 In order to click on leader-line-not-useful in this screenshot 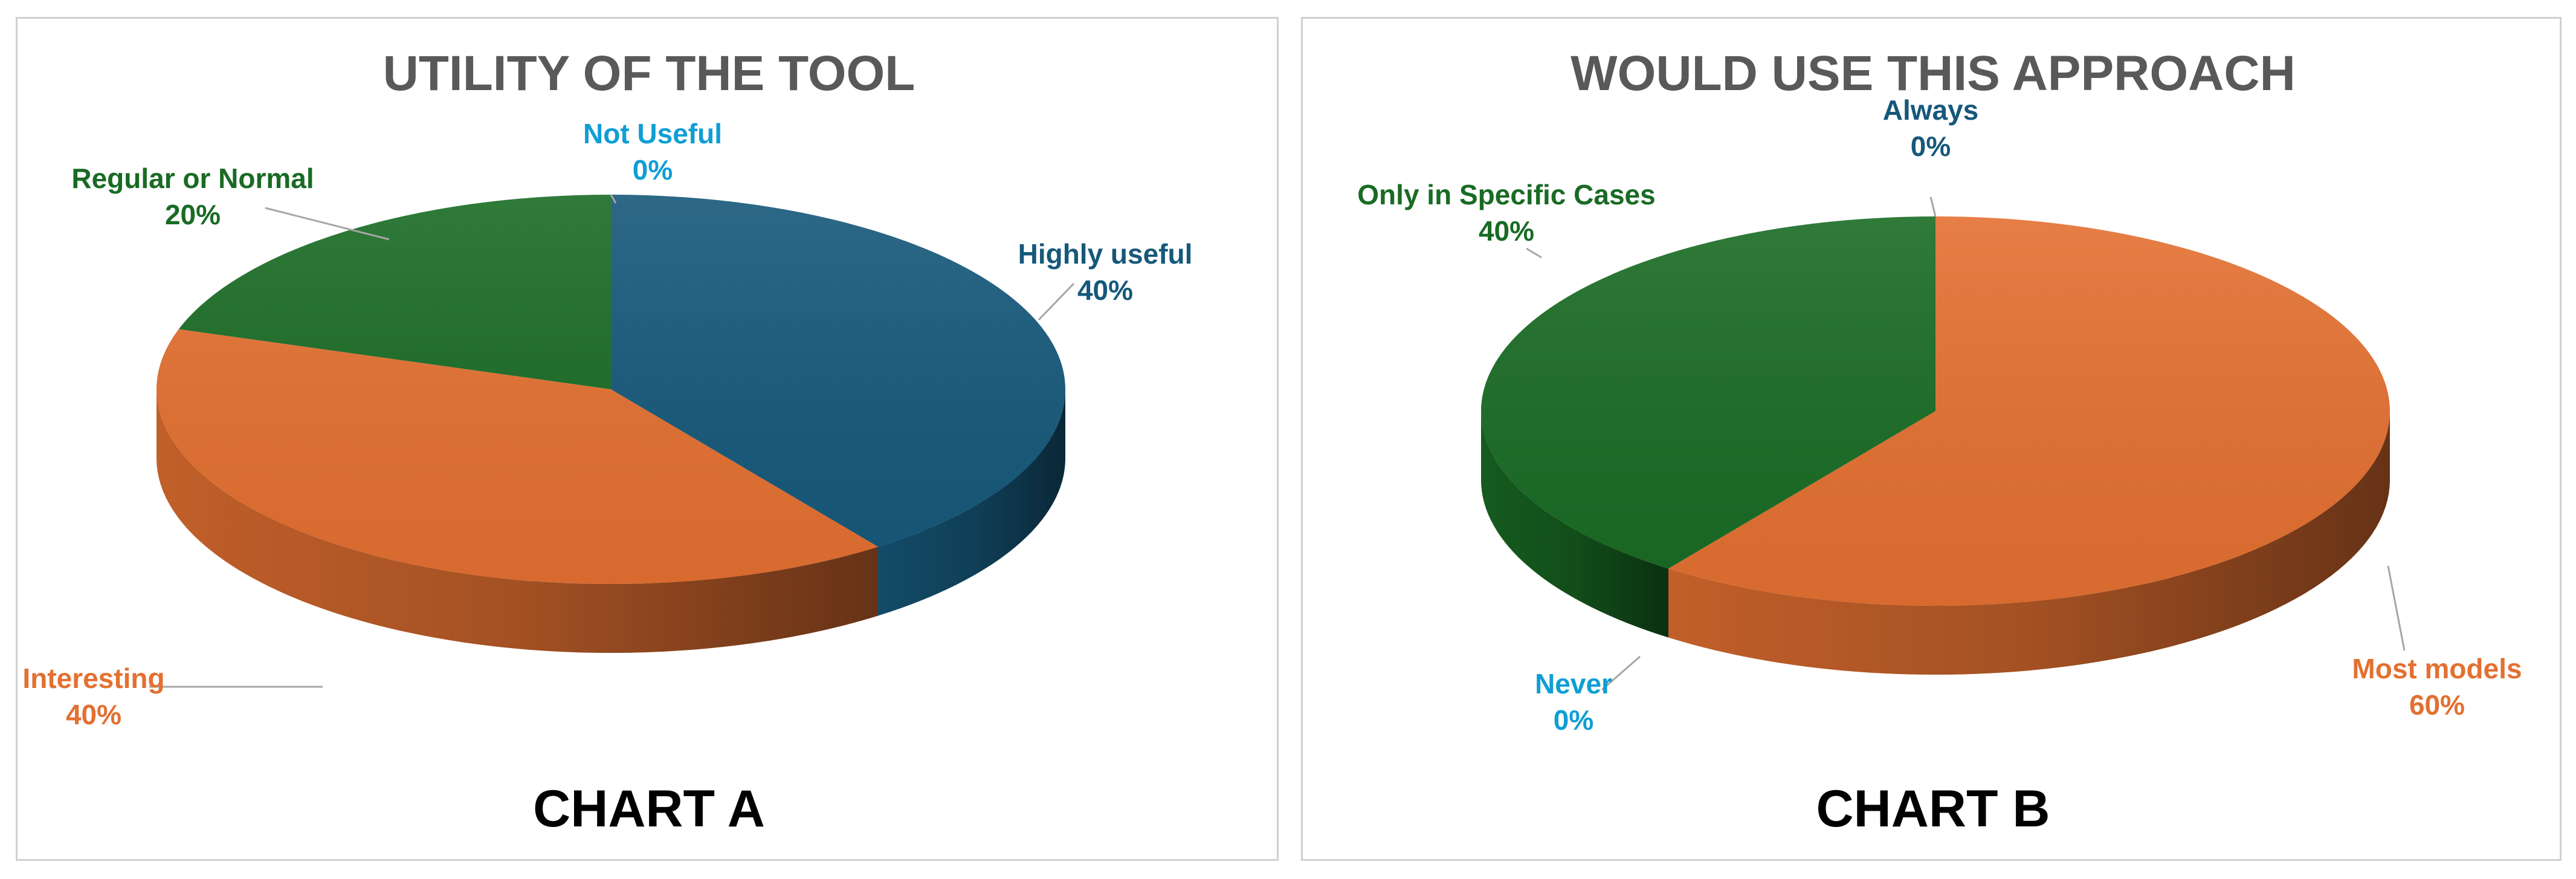, I will do `click(614, 199)`.